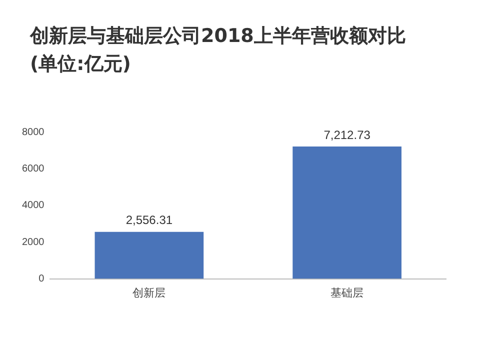 This screenshot has width=500, height=362. I want to click on y-tick-label: 6000, so click(33, 168).